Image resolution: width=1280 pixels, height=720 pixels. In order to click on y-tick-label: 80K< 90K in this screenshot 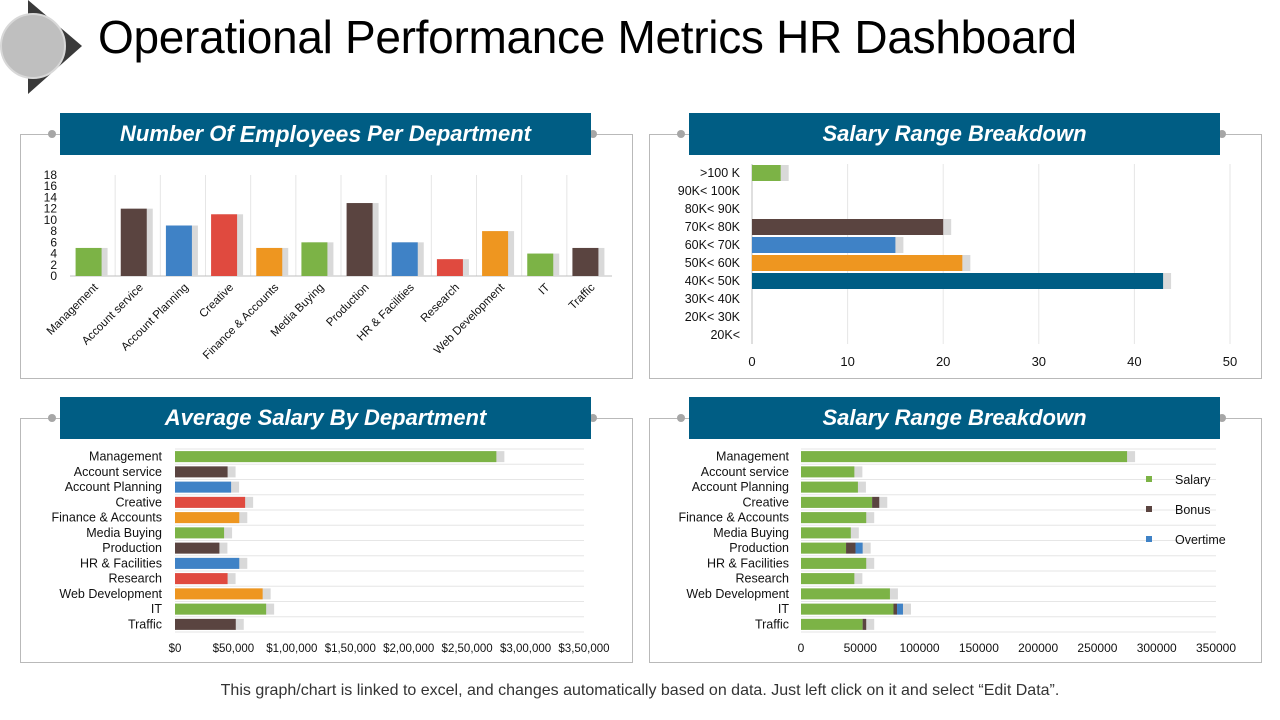, I will do `click(713, 209)`.